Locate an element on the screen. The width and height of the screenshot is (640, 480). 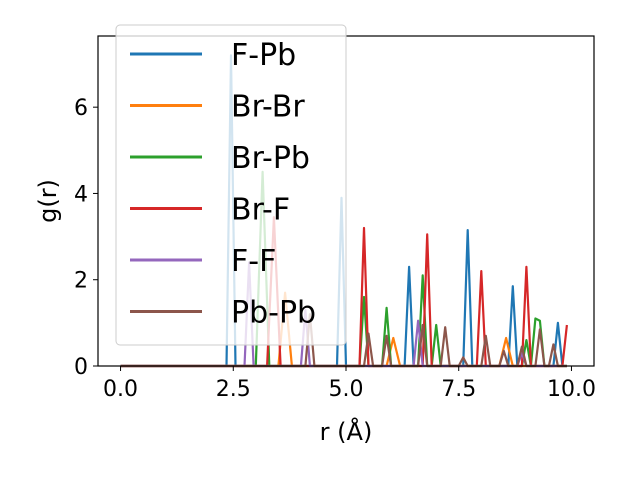
legend-label-f-f: F-F is located at coordinates (253, 261).